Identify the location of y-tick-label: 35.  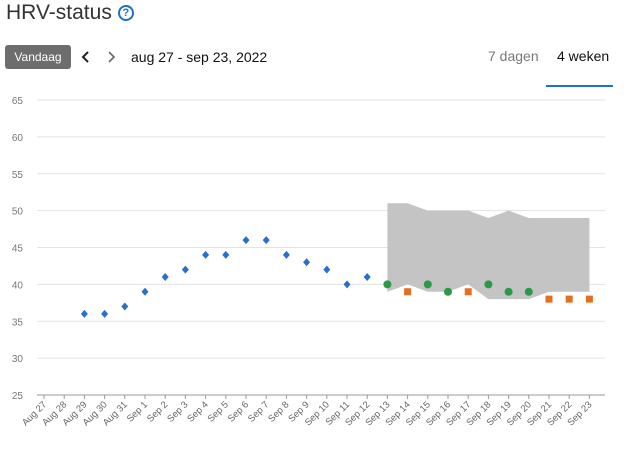
(18, 322).